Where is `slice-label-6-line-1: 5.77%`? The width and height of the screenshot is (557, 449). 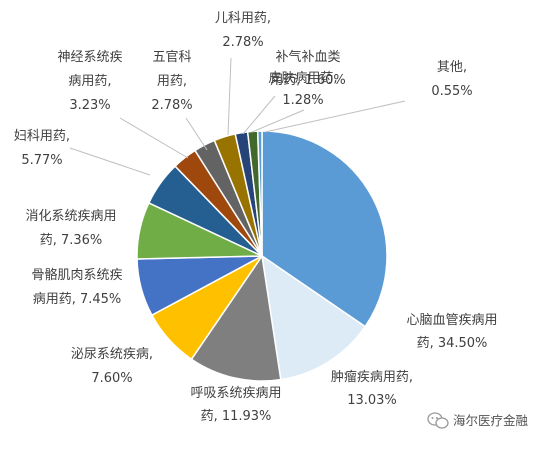
slice-label-6-line-1: 5.77% is located at coordinates (41, 160).